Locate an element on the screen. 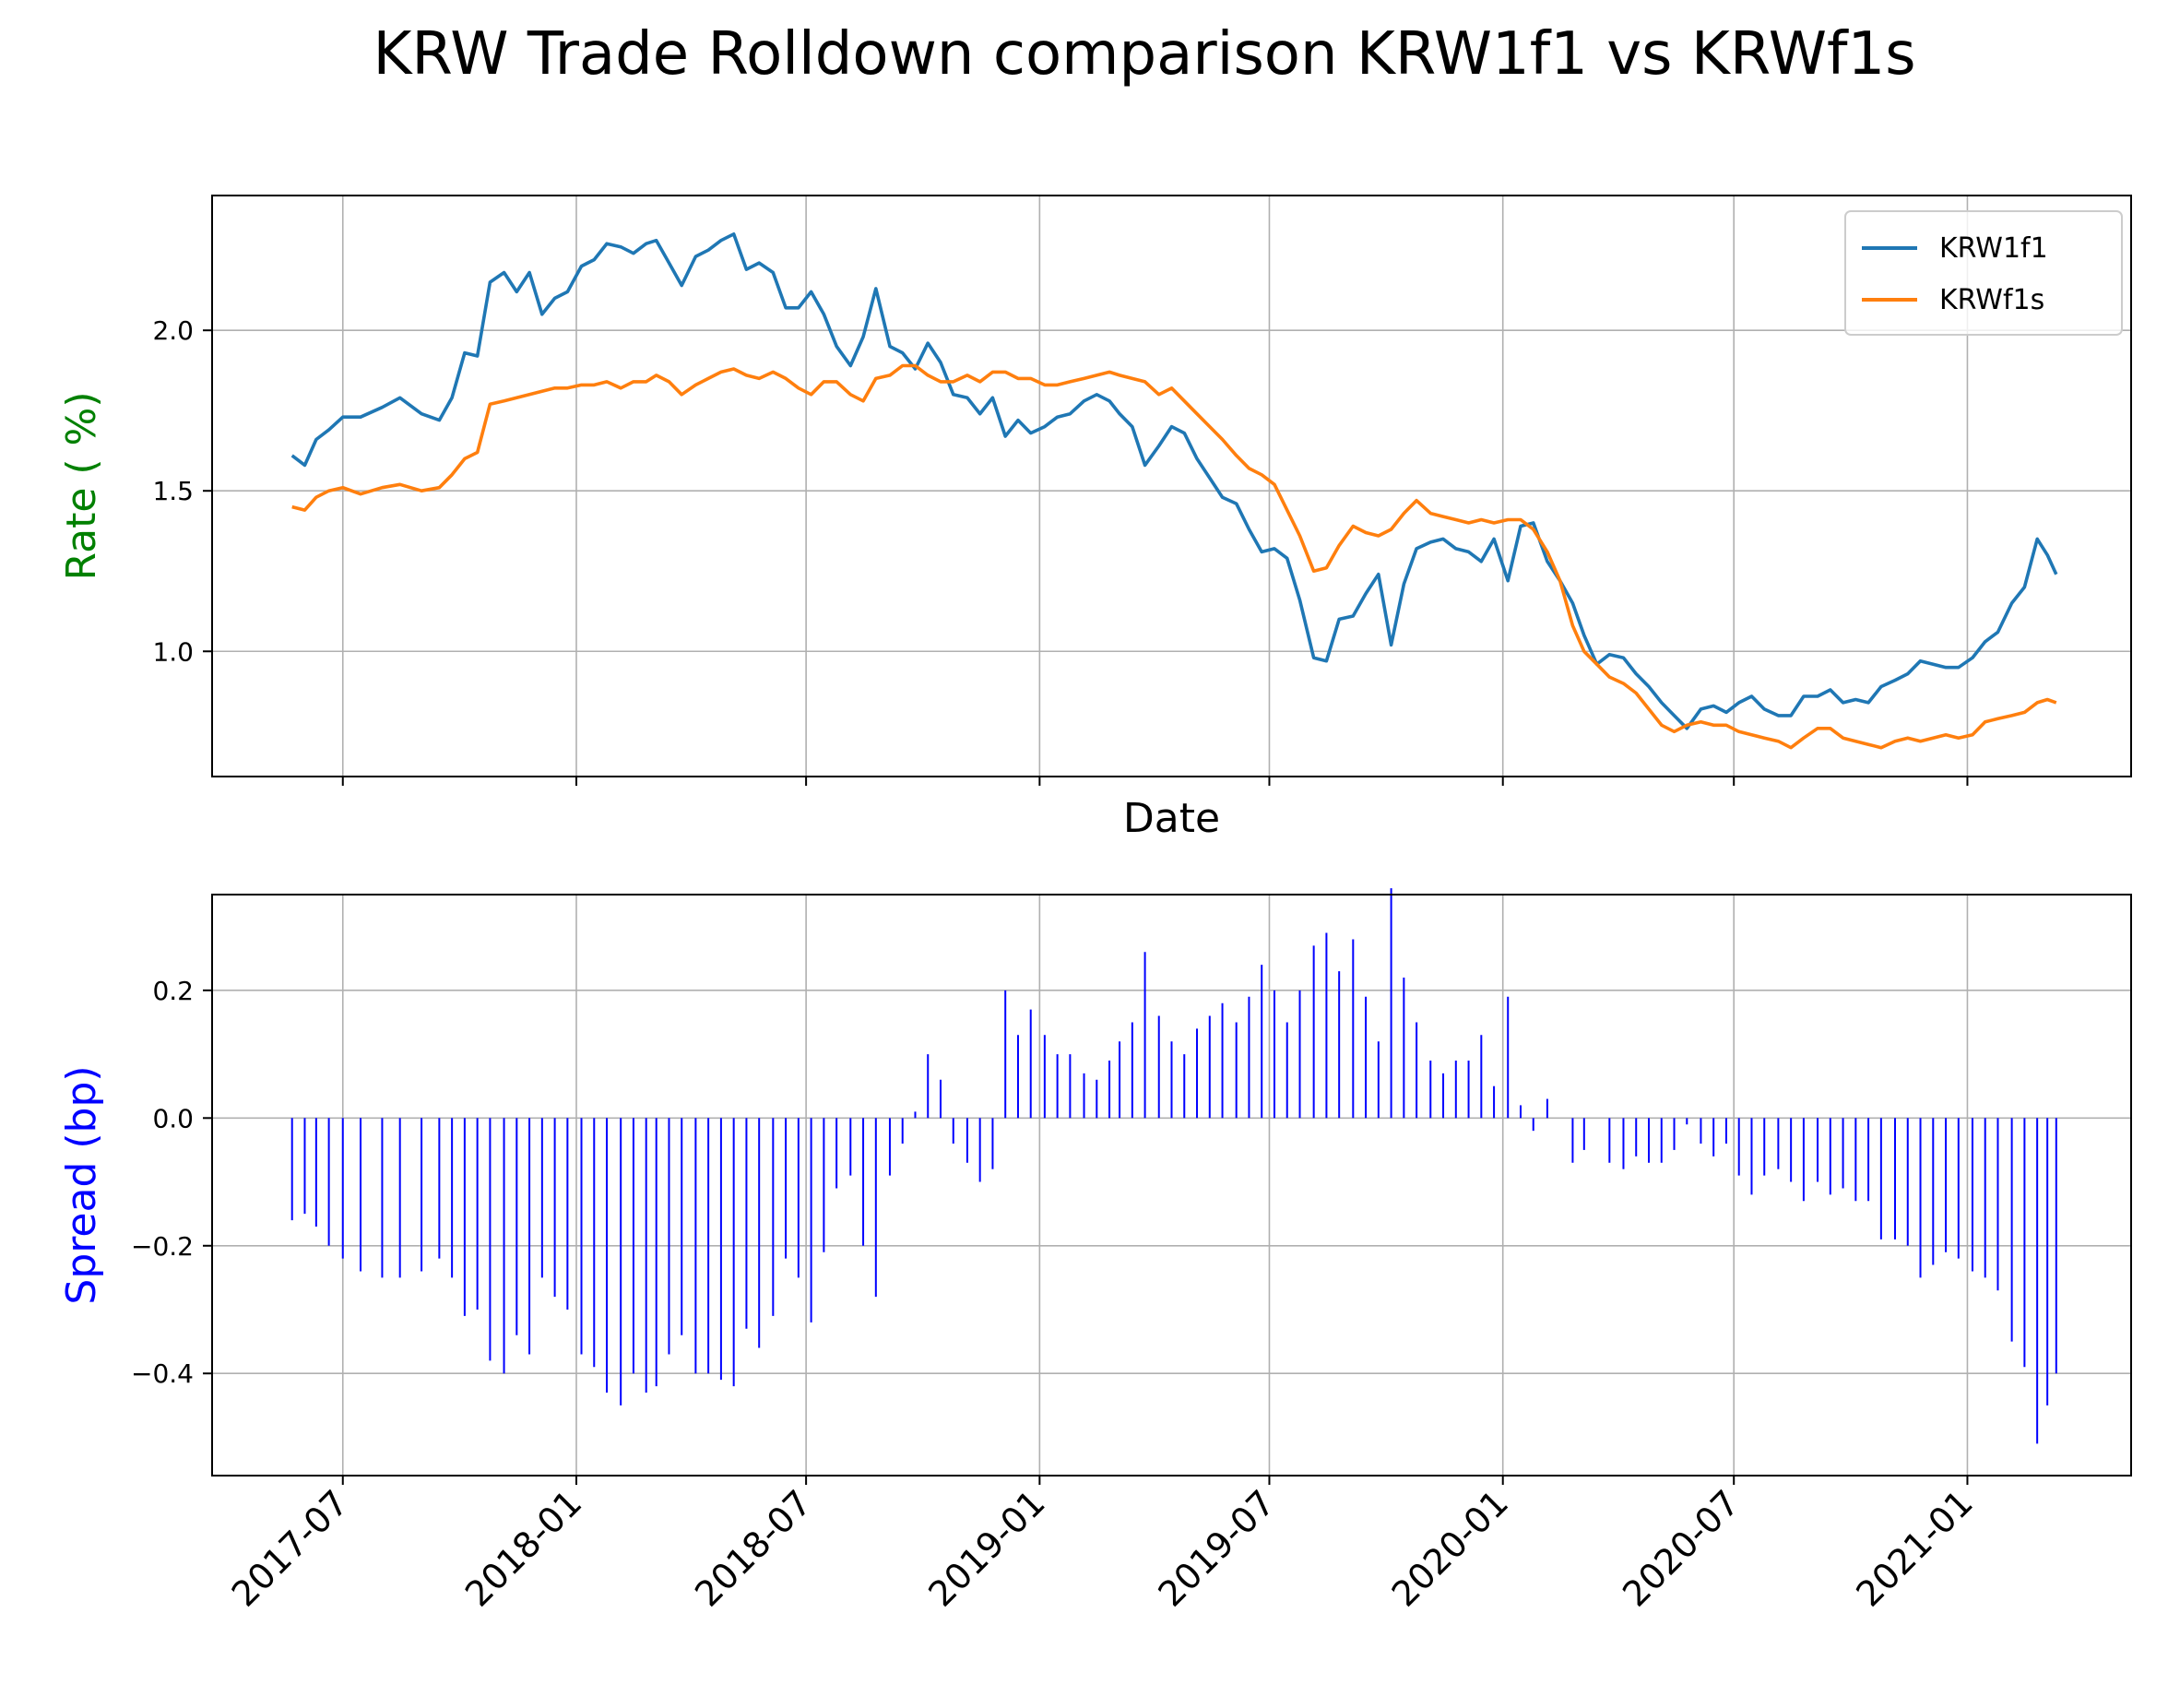 Image resolution: width=2168 pixels, height=1708 pixels. x-tick-label: 2020-07 is located at coordinates (1681, 1548).